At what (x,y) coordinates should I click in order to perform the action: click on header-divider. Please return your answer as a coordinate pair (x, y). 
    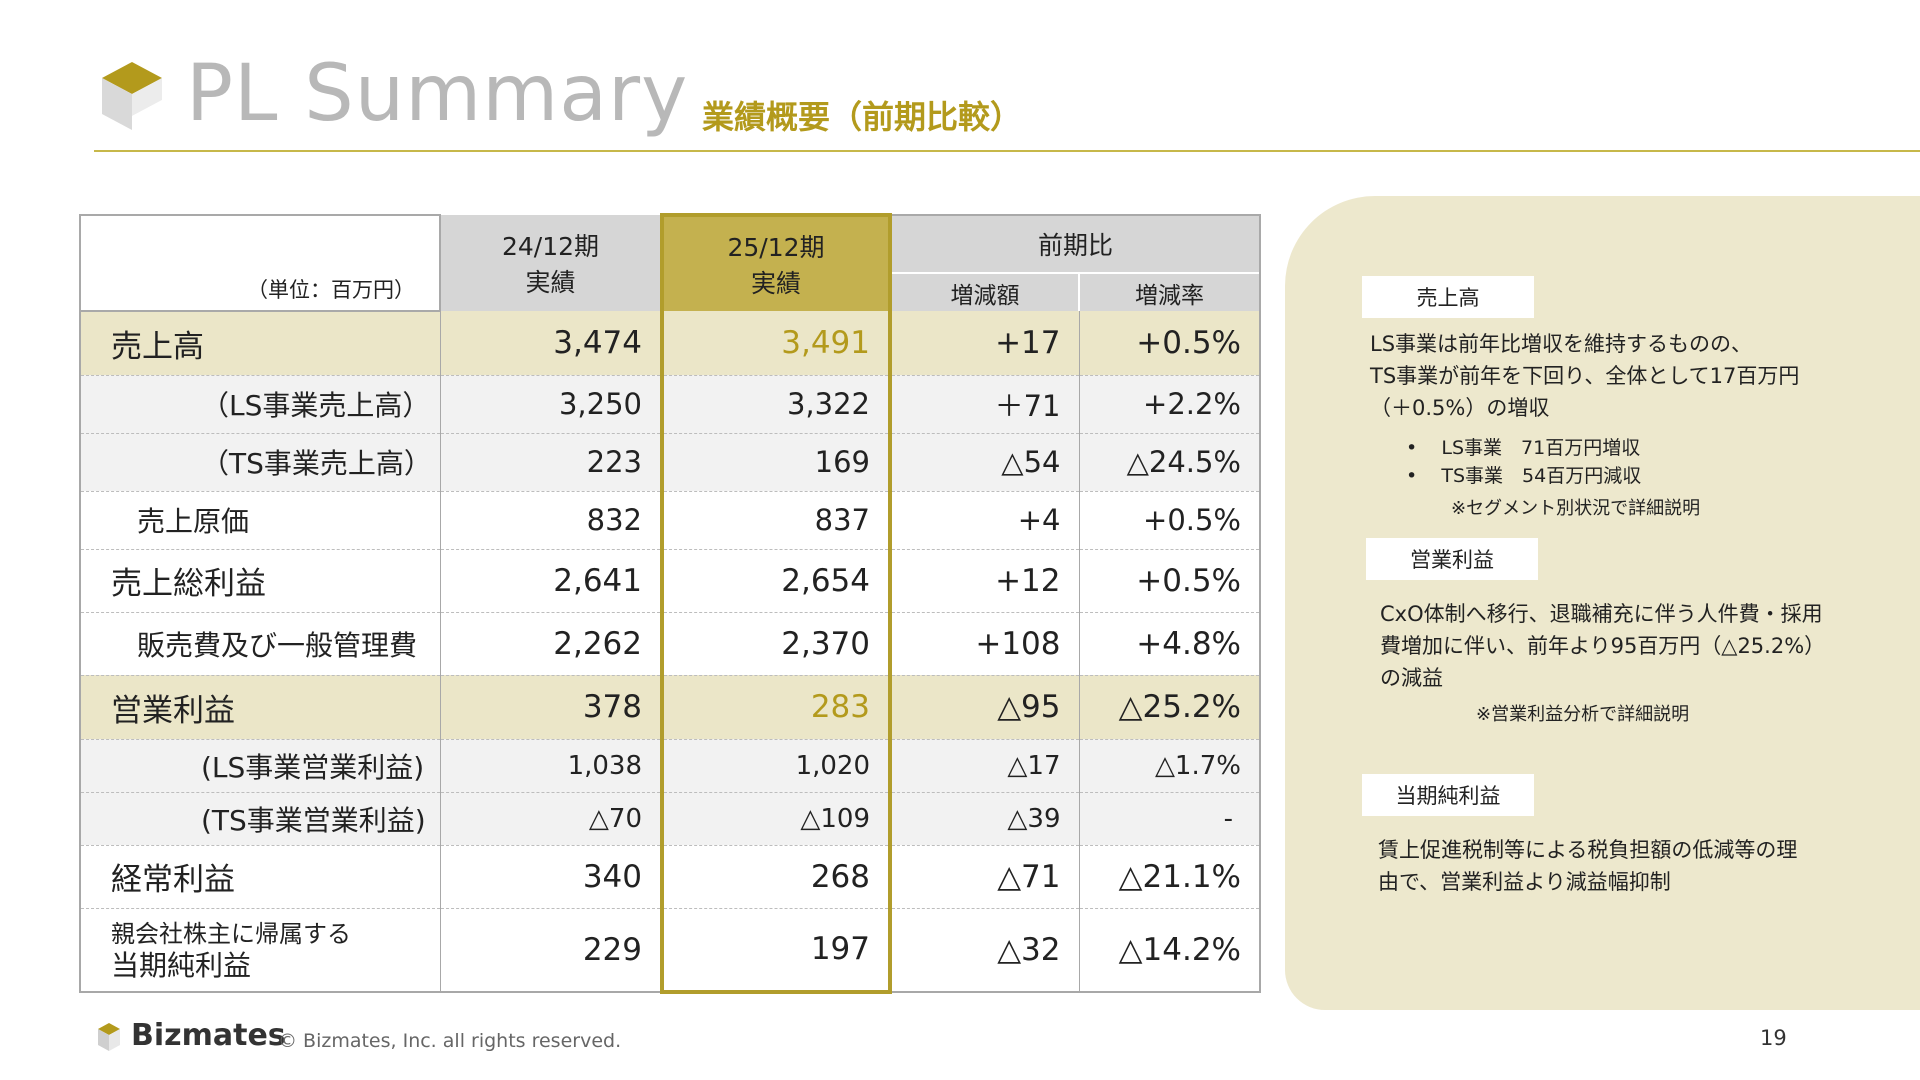
    Looking at the image, I should click on (1007, 151).